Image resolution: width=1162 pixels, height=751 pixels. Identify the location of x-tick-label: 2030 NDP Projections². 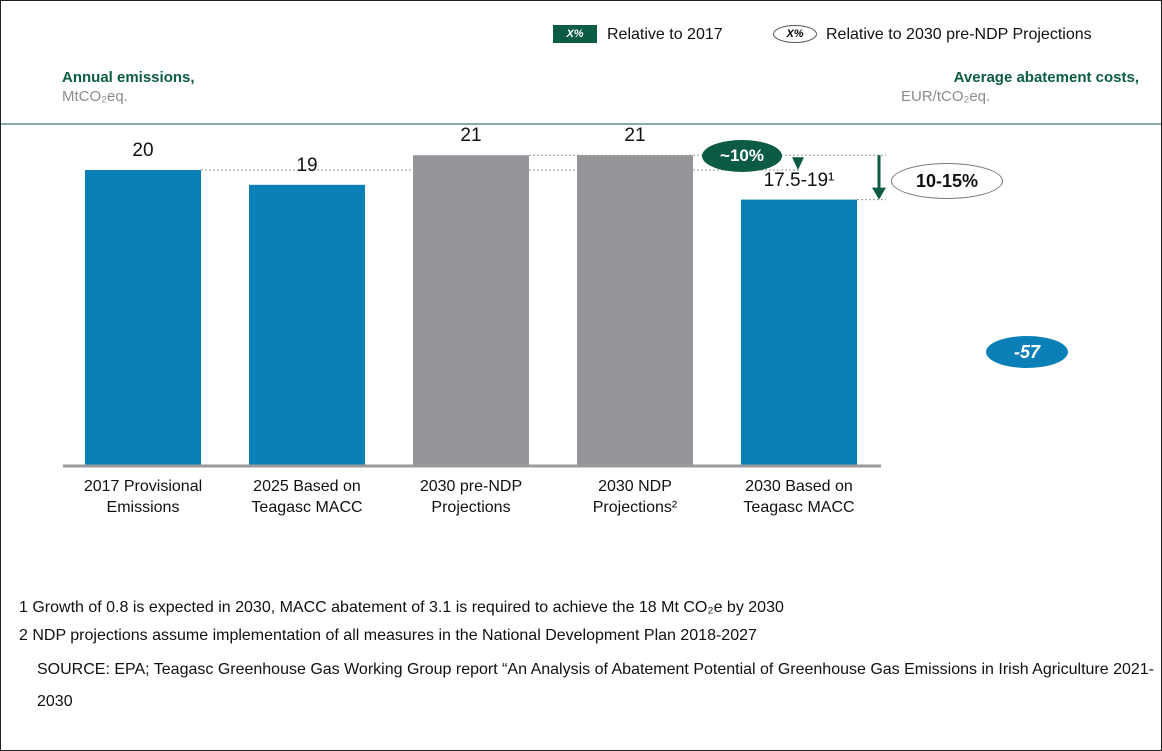
(635, 497).